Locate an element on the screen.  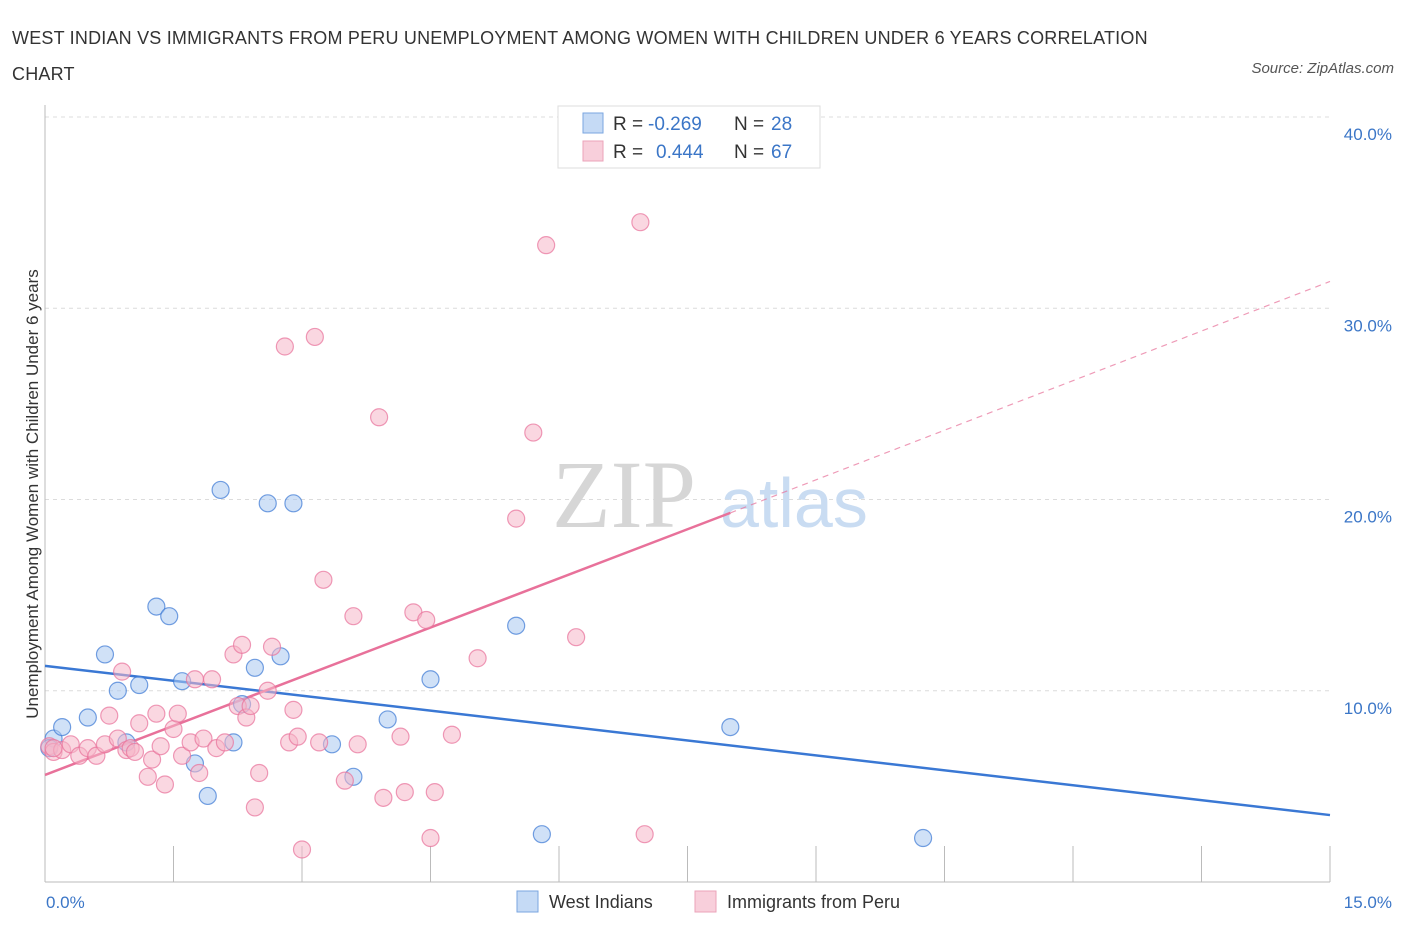
legend-n-value-1: 28 is located at coordinates (781, 124).